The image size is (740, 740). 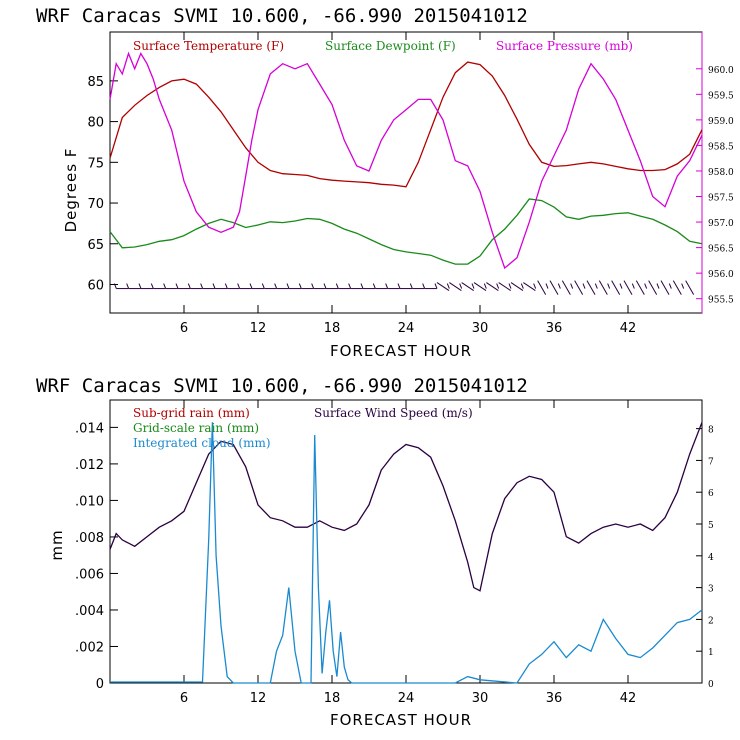 What do you see at coordinates (332, 698) in the screenshot?
I see `x-tick-label: 18` at bounding box center [332, 698].